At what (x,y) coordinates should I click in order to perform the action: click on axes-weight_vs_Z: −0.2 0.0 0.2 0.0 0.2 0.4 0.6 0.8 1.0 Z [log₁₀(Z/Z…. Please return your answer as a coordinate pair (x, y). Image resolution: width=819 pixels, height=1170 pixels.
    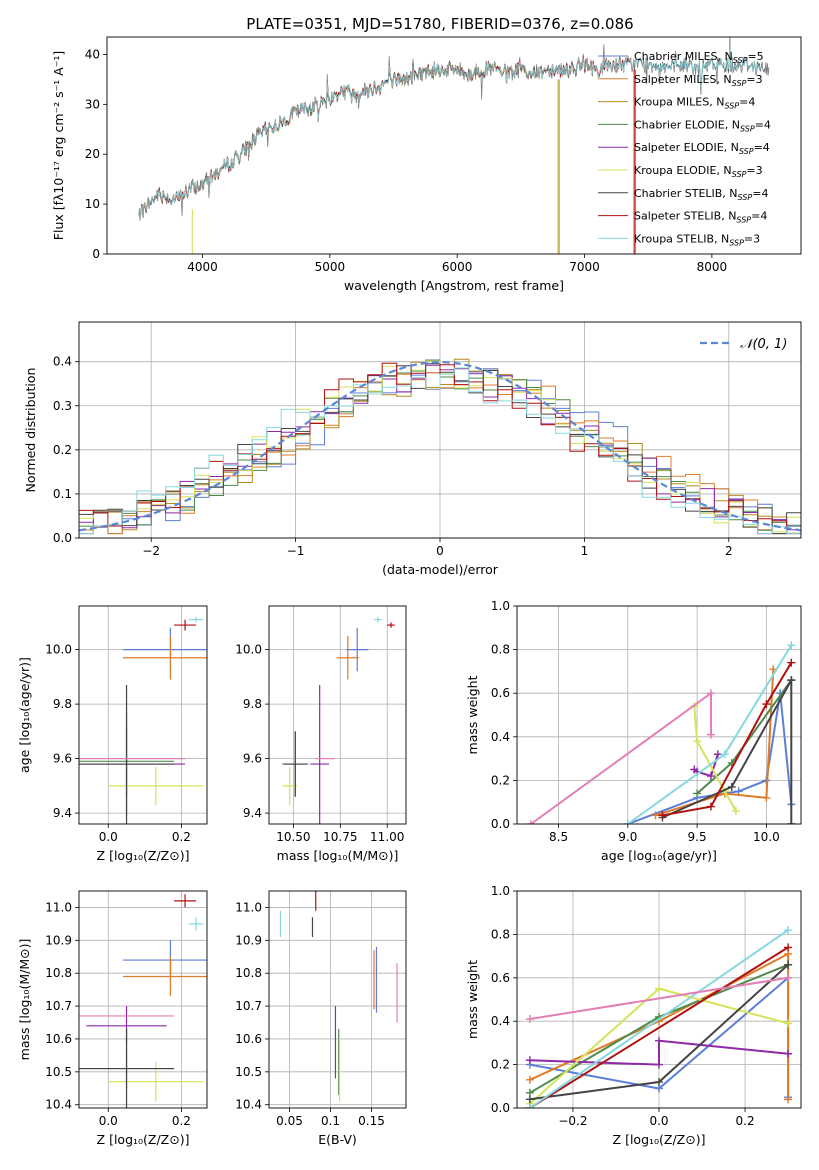
    Looking at the image, I should click on (633, 1015).